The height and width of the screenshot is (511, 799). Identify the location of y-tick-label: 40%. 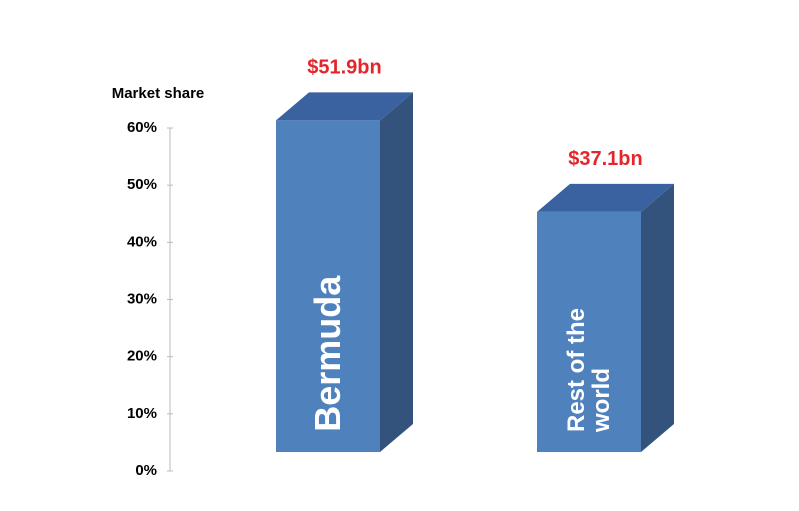
(142, 241).